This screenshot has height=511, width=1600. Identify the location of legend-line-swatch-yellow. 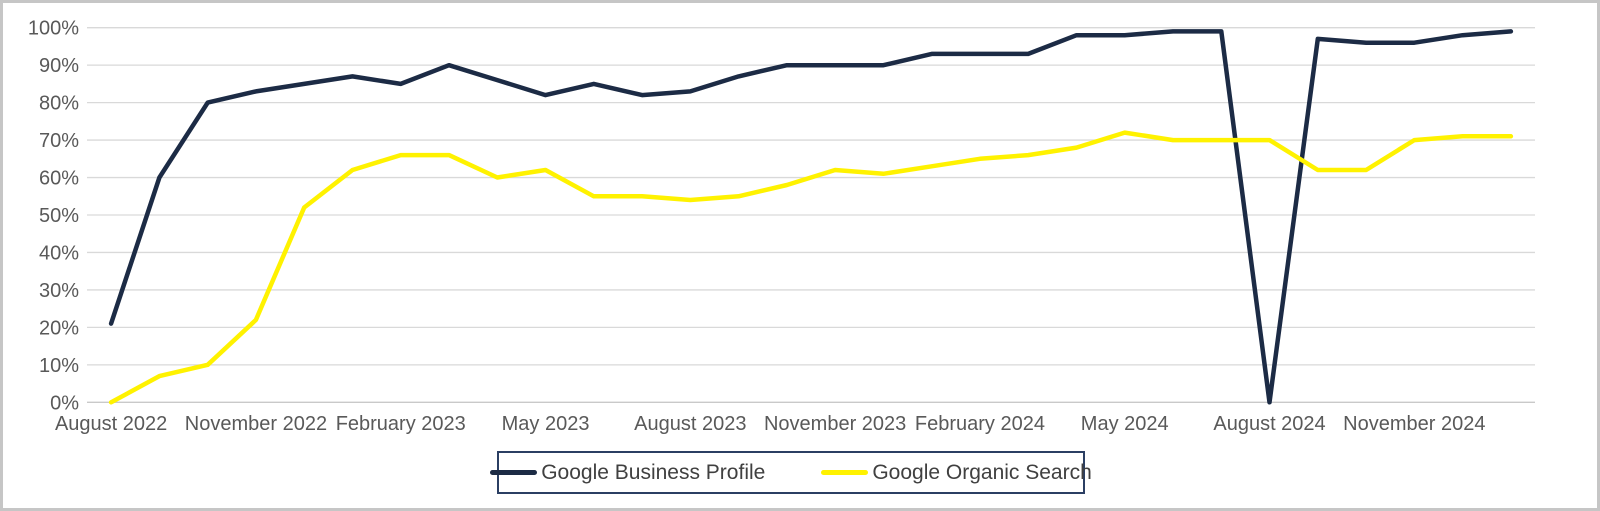
(845, 472).